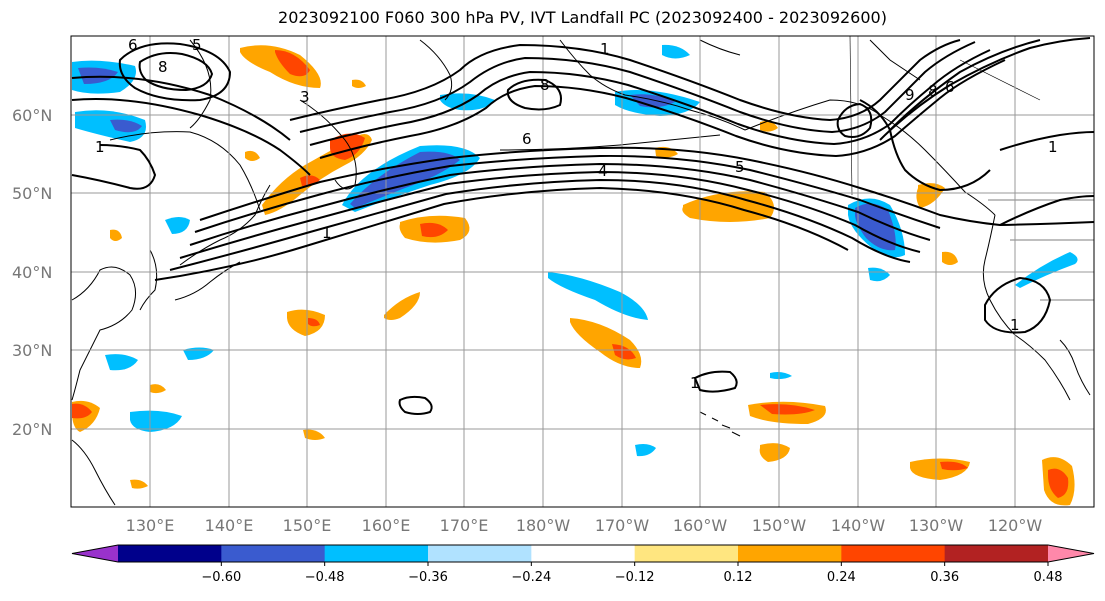 The width and height of the screenshot is (1105, 601). What do you see at coordinates (1071, 553) in the screenshot?
I see `colorbar-extend-high` at bounding box center [1071, 553].